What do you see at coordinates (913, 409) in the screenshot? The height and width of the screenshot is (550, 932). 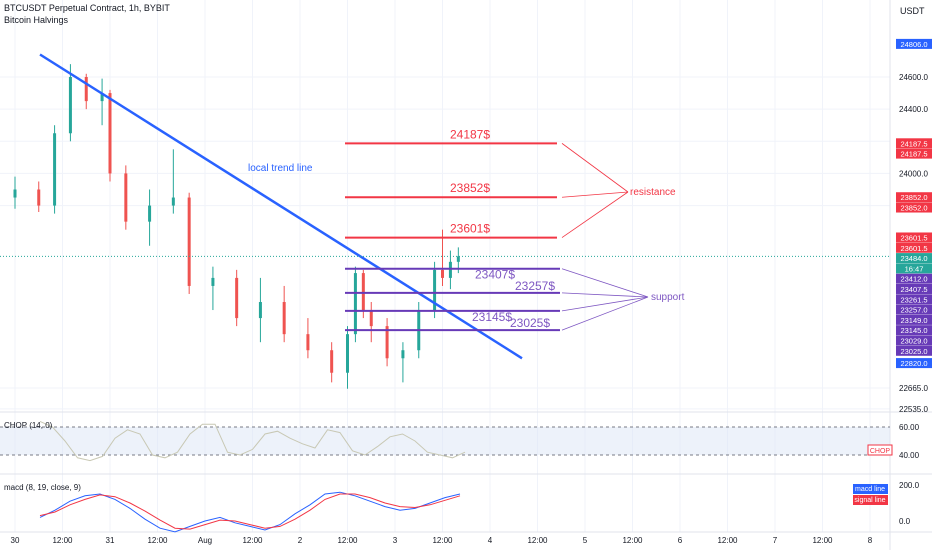 I see `price-tick-label: 22535.0` at bounding box center [913, 409].